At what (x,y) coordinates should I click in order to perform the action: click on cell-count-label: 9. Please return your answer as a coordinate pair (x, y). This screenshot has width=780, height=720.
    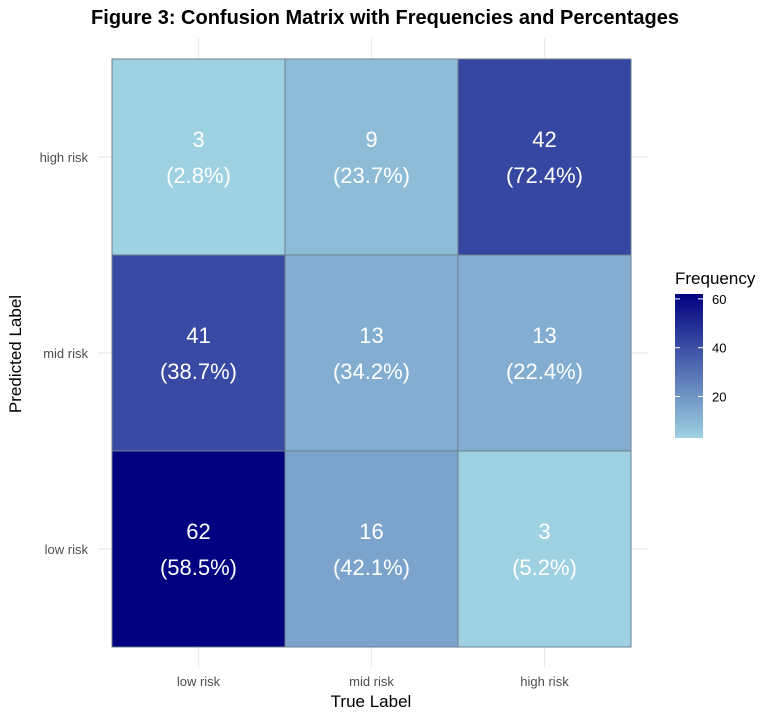
    Looking at the image, I should click on (371, 139).